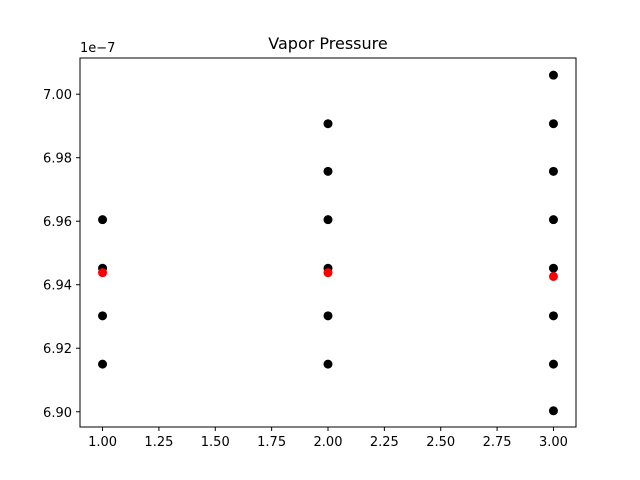  What do you see at coordinates (384, 442) in the screenshot?
I see `x-tick-label: 2.25` at bounding box center [384, 442].